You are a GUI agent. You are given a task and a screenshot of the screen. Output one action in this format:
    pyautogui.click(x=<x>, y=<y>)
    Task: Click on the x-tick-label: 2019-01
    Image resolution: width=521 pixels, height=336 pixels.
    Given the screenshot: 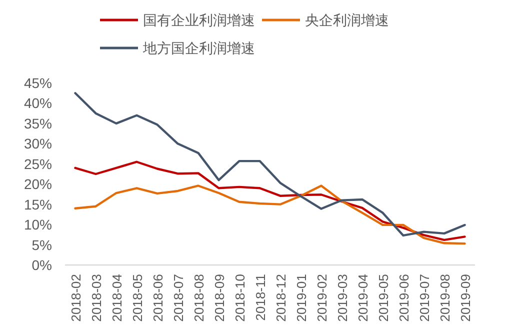 What is the action you would take?
    pyautogui.click(x=301, y=298)
    